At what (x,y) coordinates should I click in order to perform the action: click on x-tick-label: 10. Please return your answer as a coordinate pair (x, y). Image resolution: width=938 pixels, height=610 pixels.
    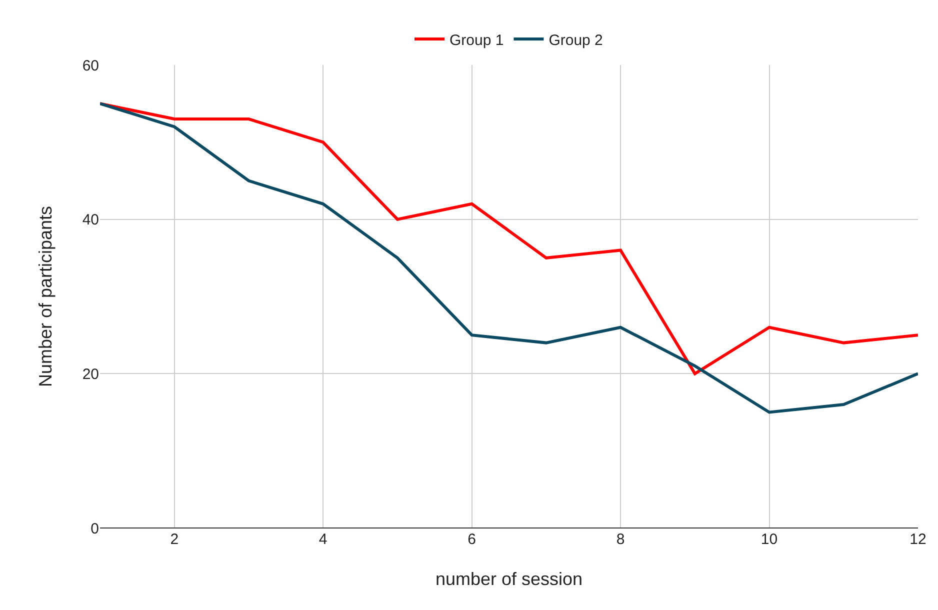
    Looking at the image, I should click on (769, 539).